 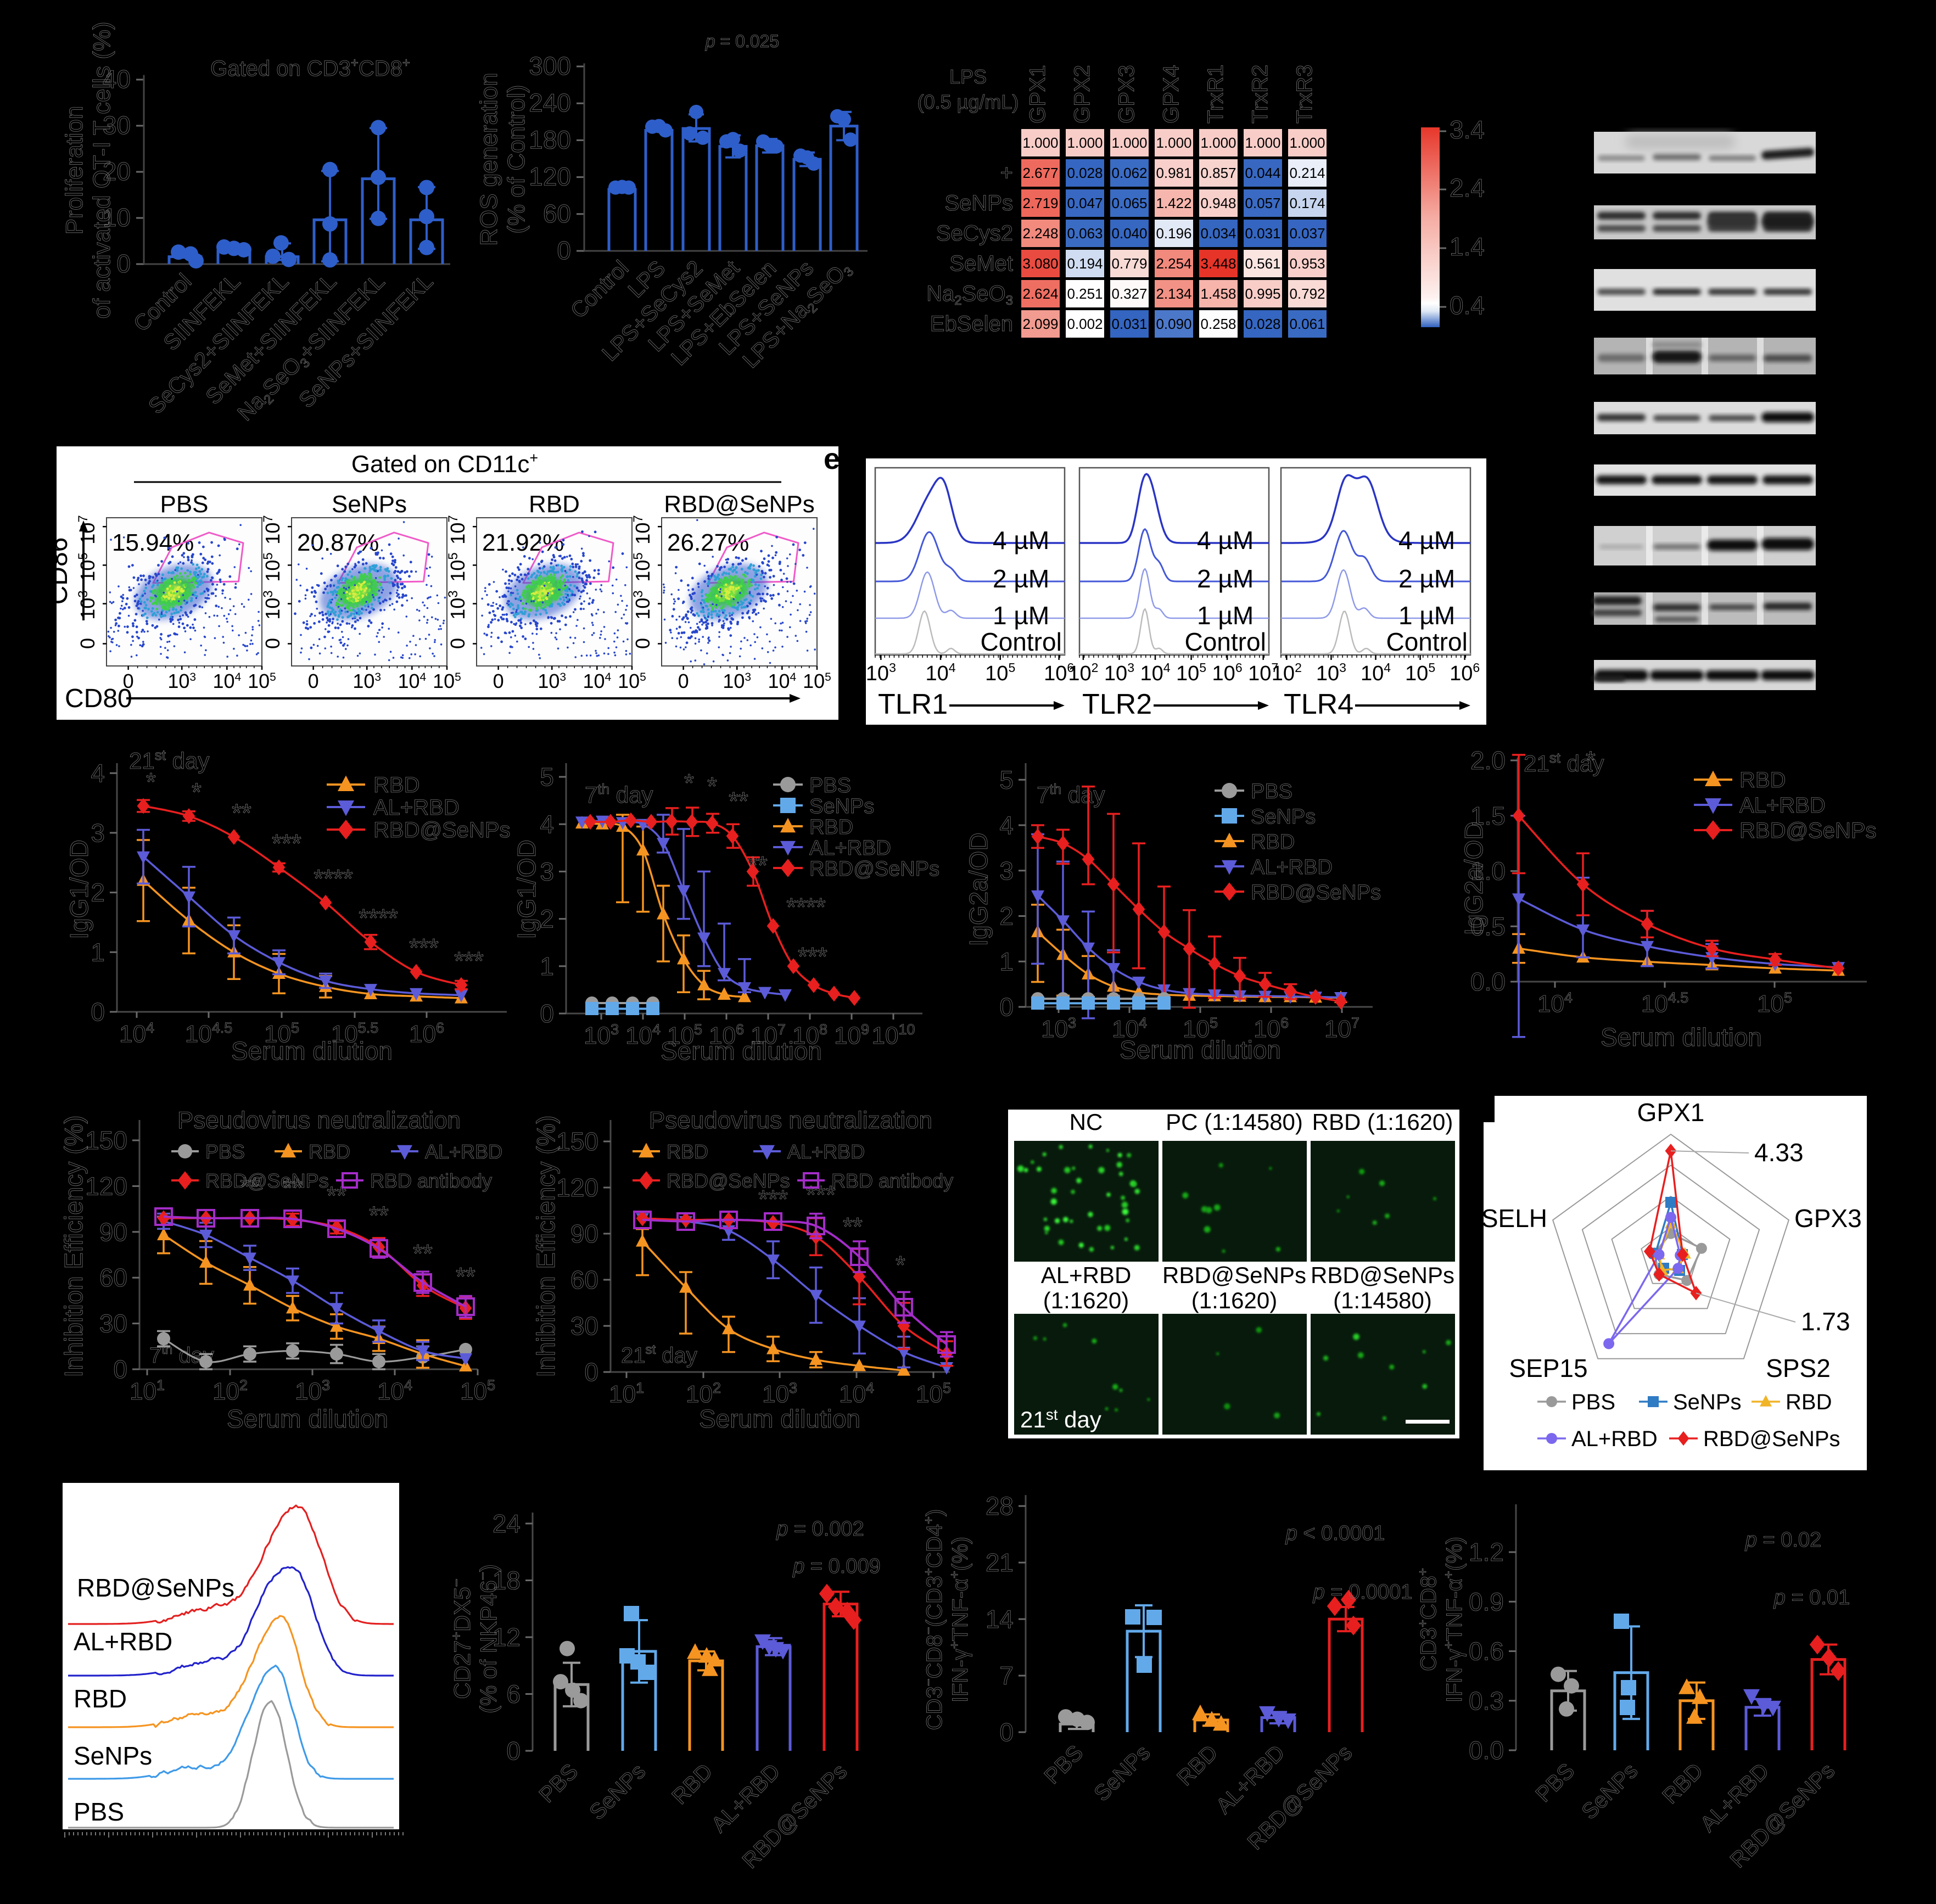 What do you see at coordinates (1468, 129) in the screenshot?
I see `svg-text: 3.4` at bounding box center [1468, 129].